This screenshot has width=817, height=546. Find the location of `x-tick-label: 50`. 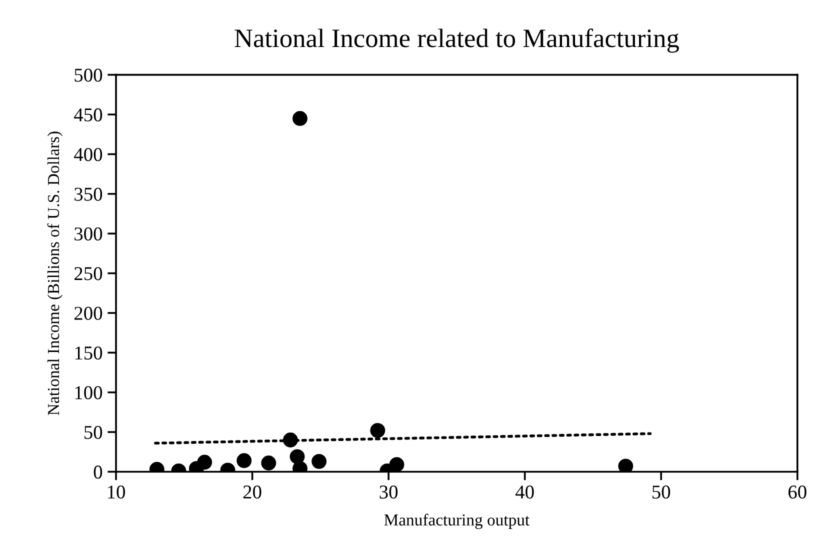

x-tick-label: 50 is located at coordinates (661, 492).